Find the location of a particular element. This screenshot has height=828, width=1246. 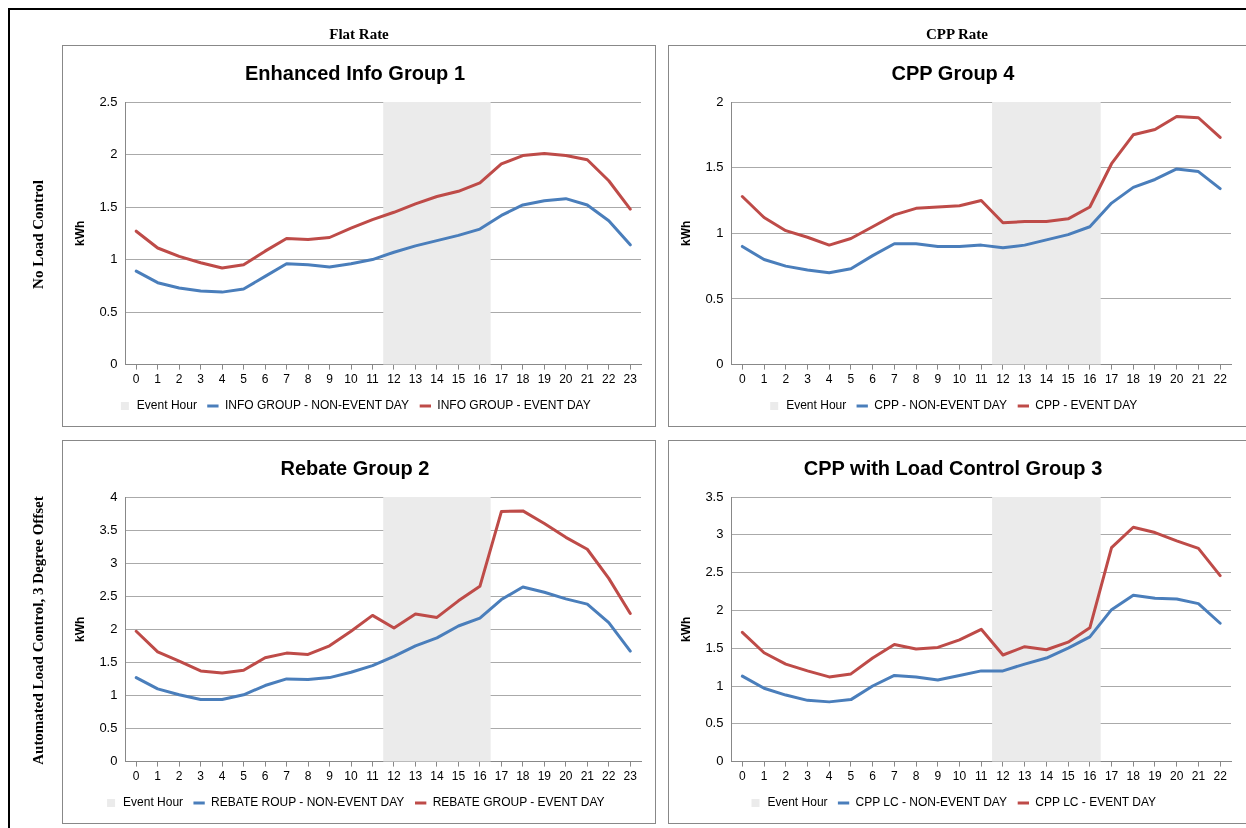

legend-label: CPP LC - NON-EVENT DAY is located at coordinates (931, 802).